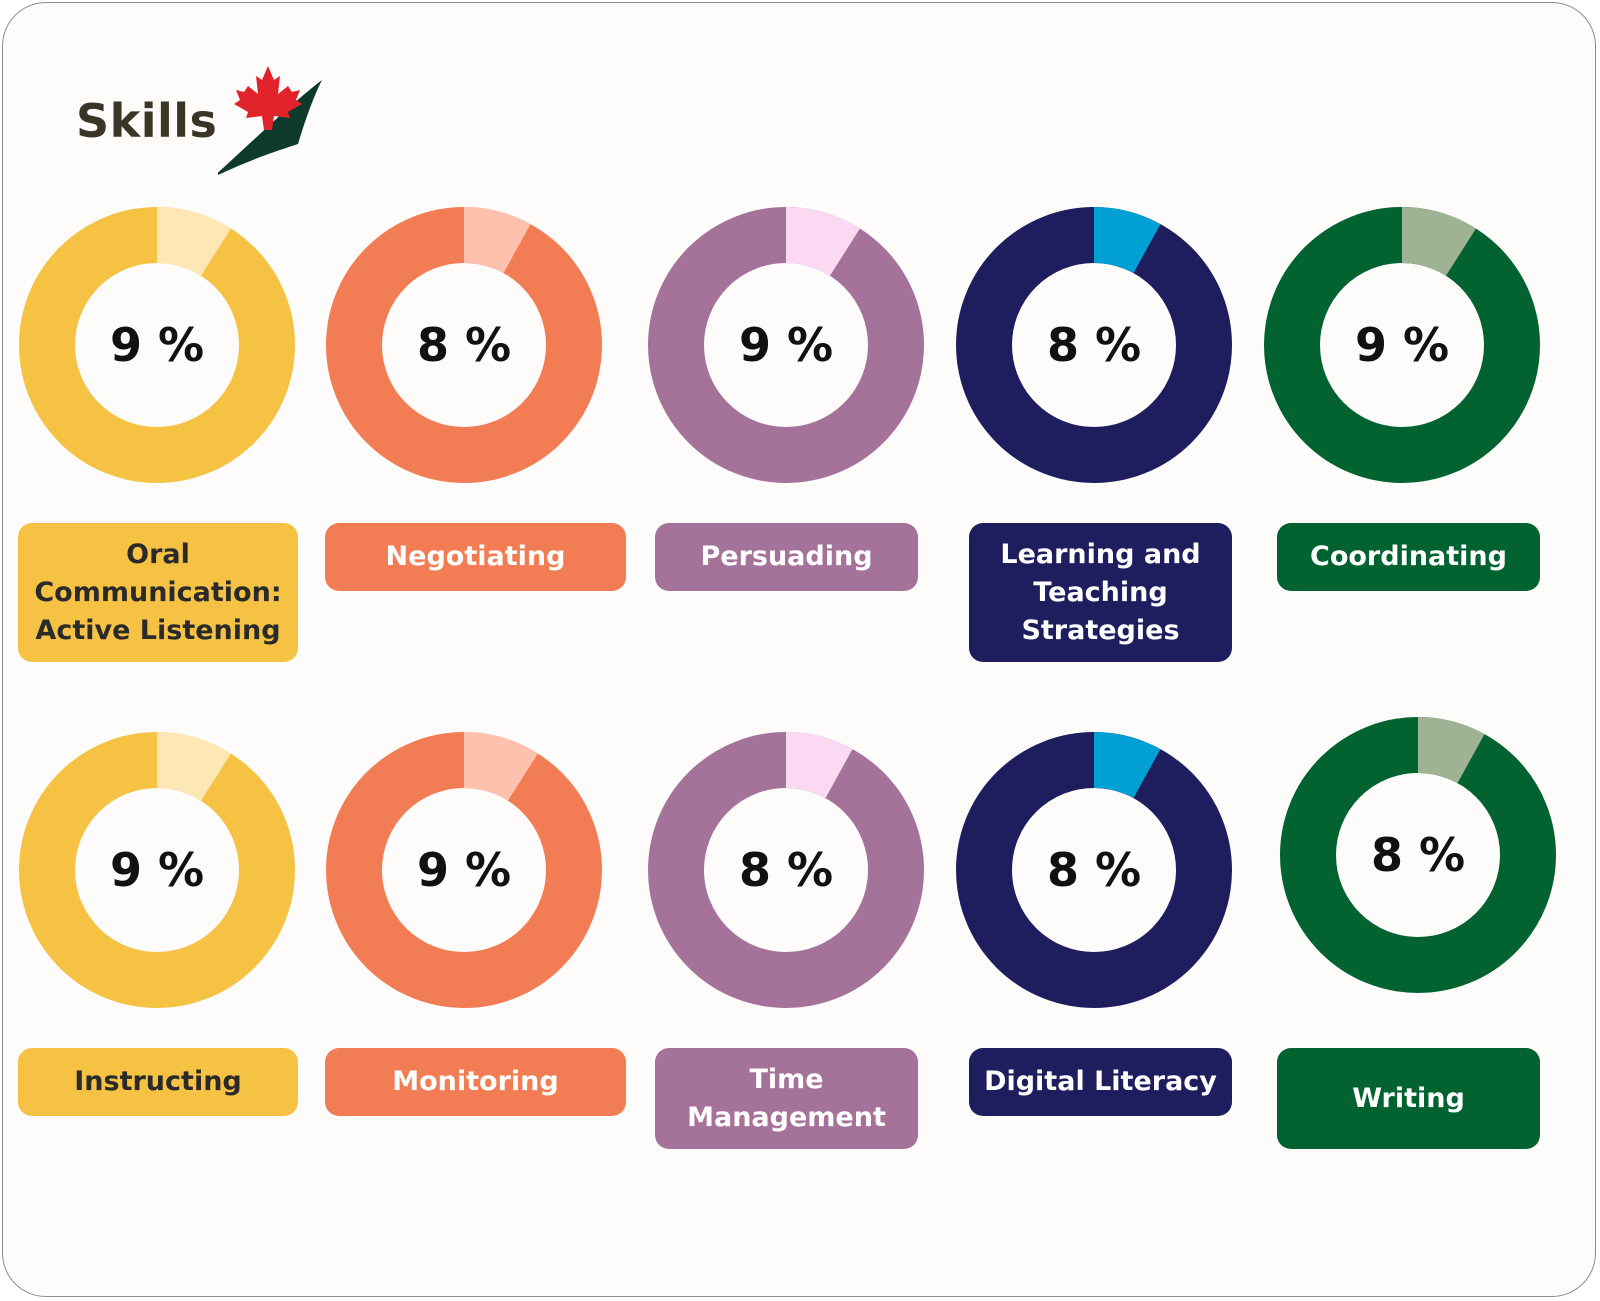 Image resolution: width=1600 pixels, height=1301 pixels. I want to click on donut-chart-instructing: 9 %, so click(157, 870).